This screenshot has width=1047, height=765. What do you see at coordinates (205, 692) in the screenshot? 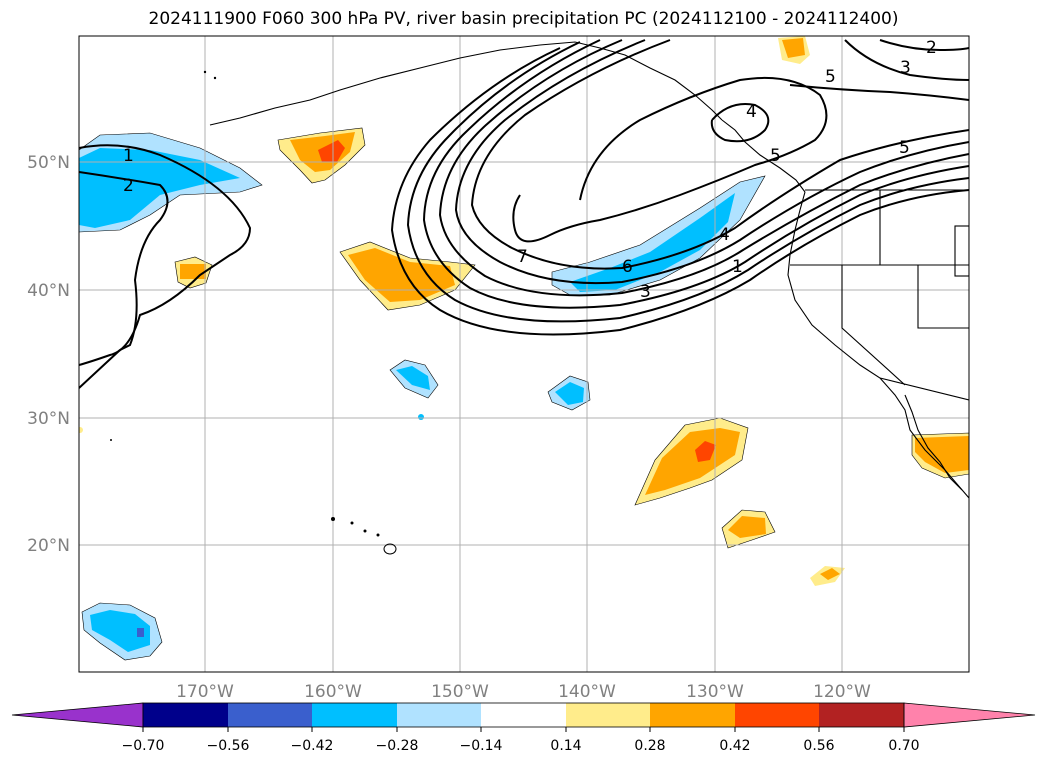
I see `lon-label: 170°W` at bounding box center [205, 692].